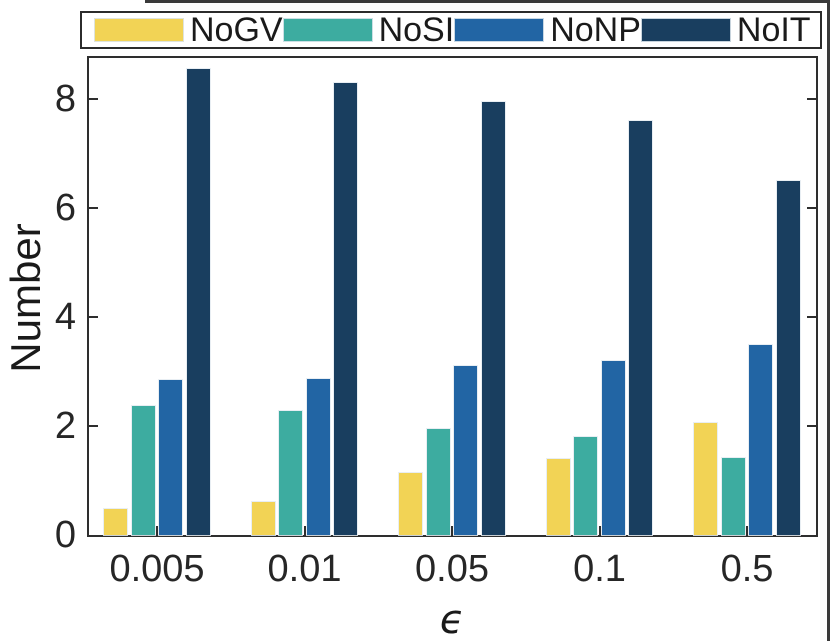 This screenshot has height=641, width=830. I want to click on x-tick-label-0.05: 0.05, so click(452, 569).